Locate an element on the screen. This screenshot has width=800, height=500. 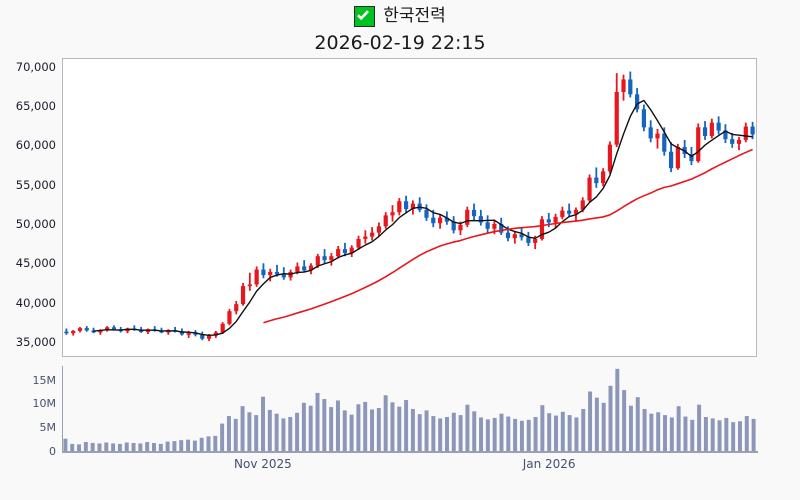
volume-baseline is located at coordinates (410, 452).